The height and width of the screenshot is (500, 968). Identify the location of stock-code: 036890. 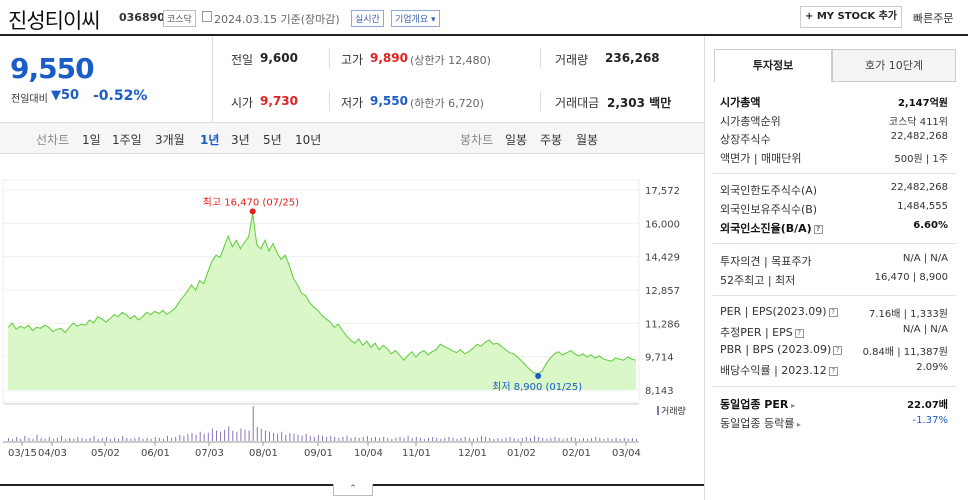
(142, 17).